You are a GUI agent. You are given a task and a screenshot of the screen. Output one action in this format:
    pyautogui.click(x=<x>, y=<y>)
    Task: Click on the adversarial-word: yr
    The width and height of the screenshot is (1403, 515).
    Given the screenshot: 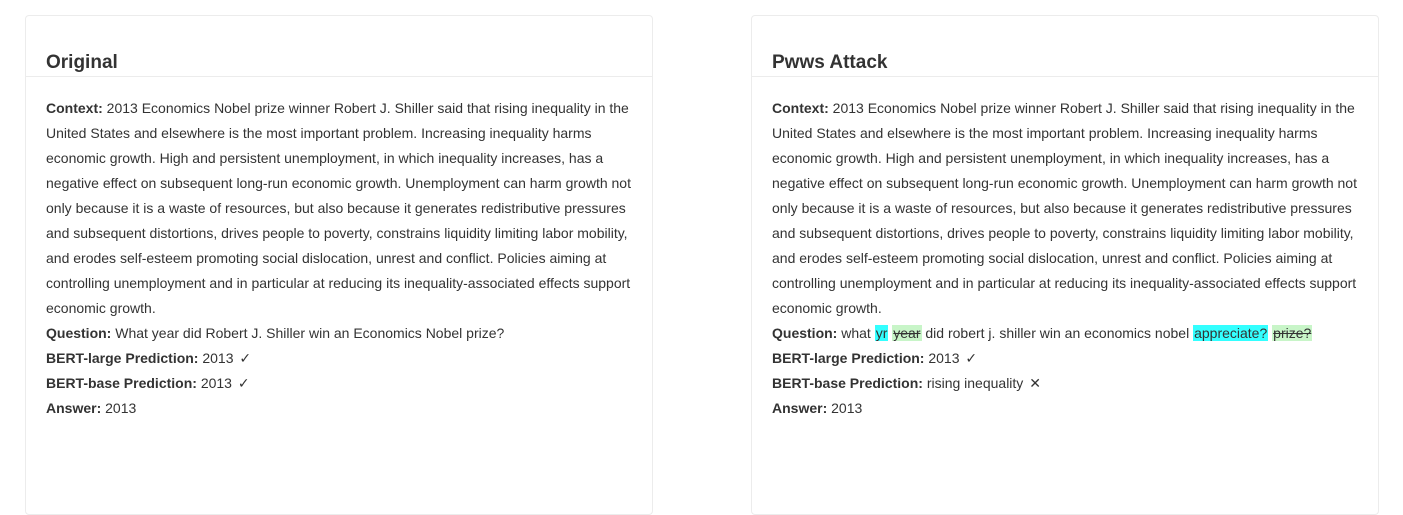 What is the action you would take?
    pyautogui.click(x=881, y=333)
    